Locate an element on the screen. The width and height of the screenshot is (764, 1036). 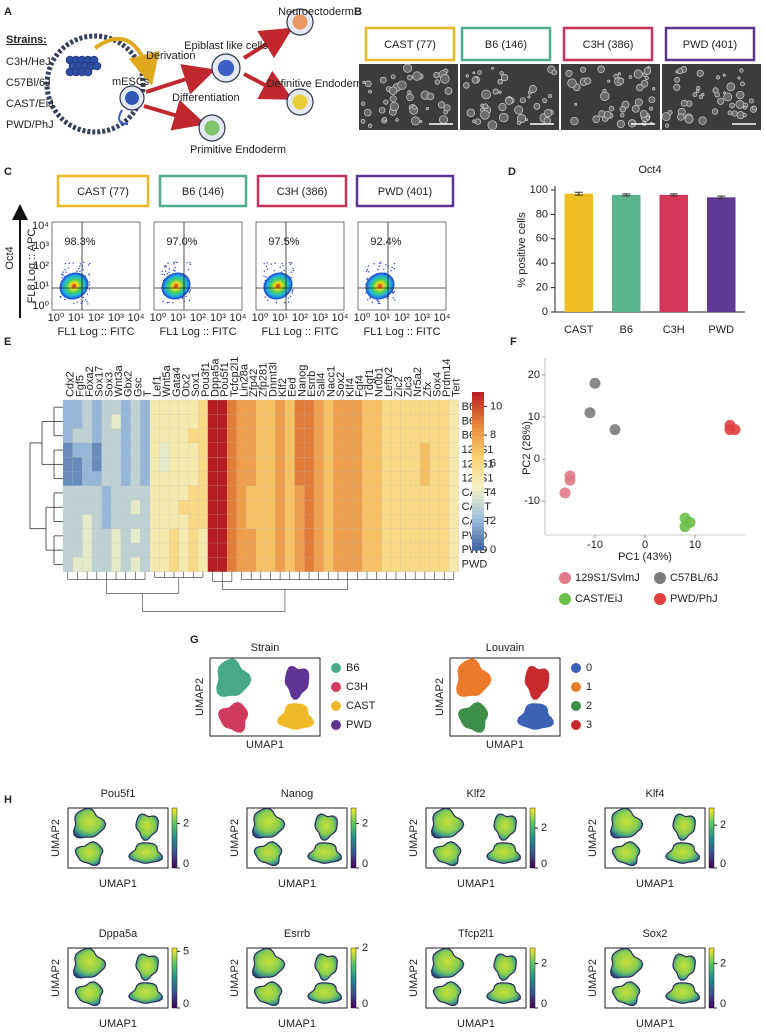
x-tick-label: 10¹ is located at coordinates (178, 318).